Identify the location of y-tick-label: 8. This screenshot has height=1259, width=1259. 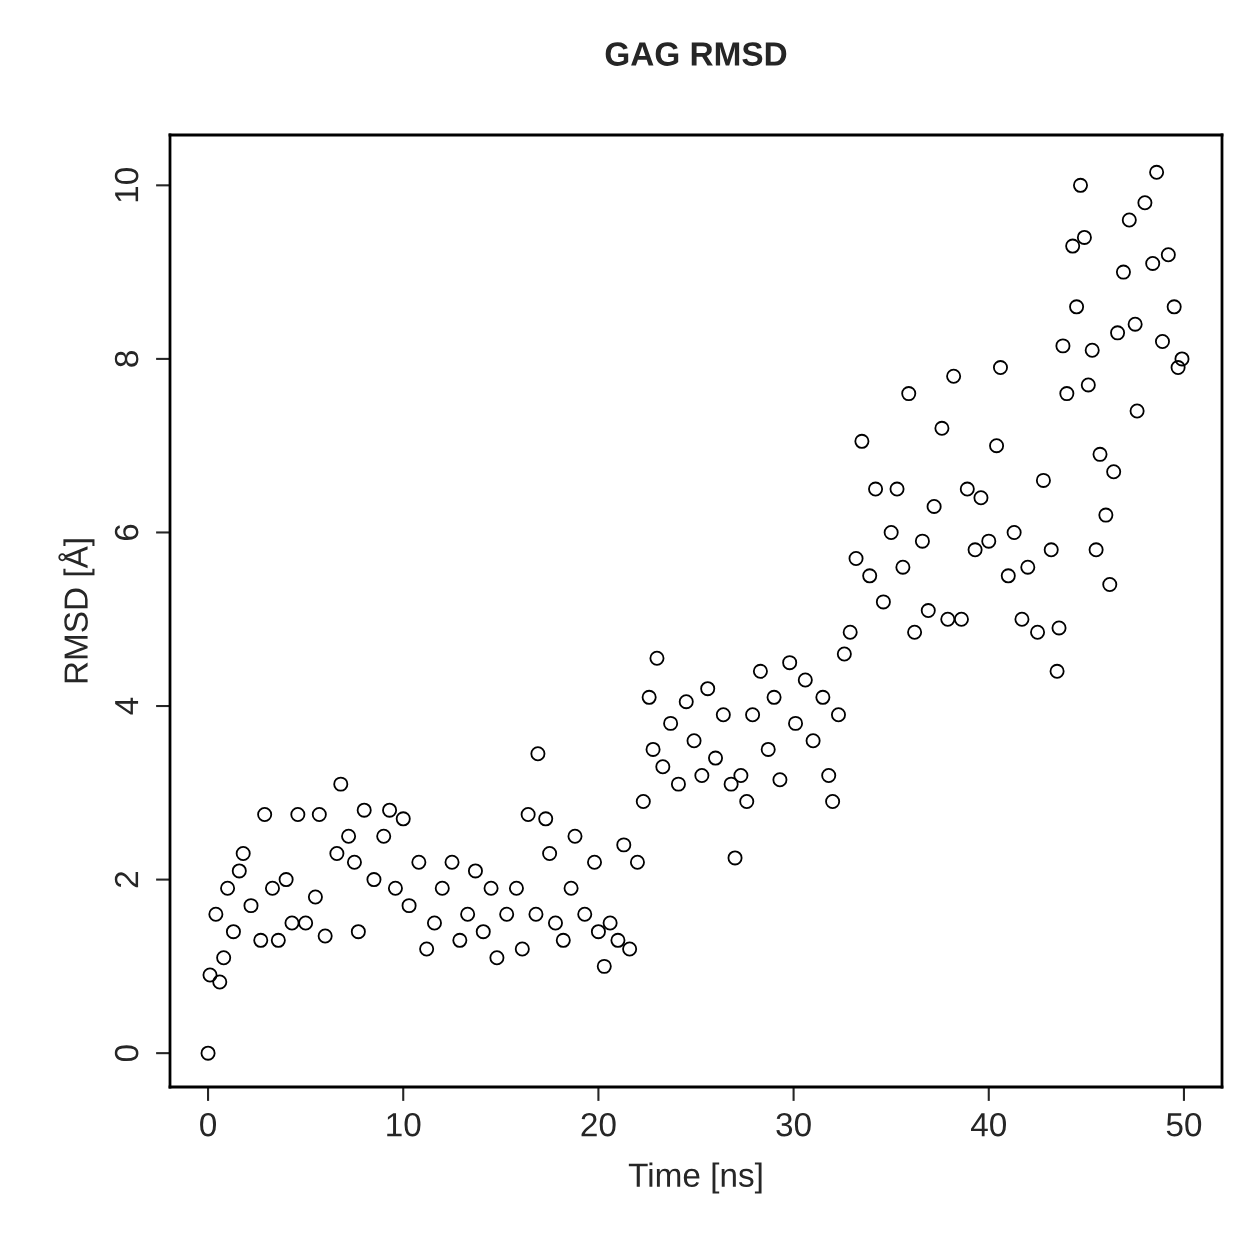
(126, 359).